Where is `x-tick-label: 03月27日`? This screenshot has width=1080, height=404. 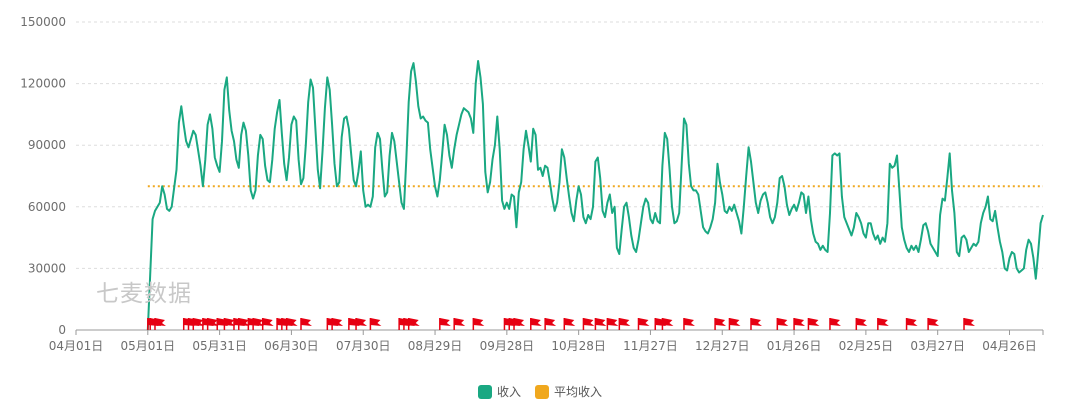
x-tick-label: 03月27日 is located at coordinates (937, 346).